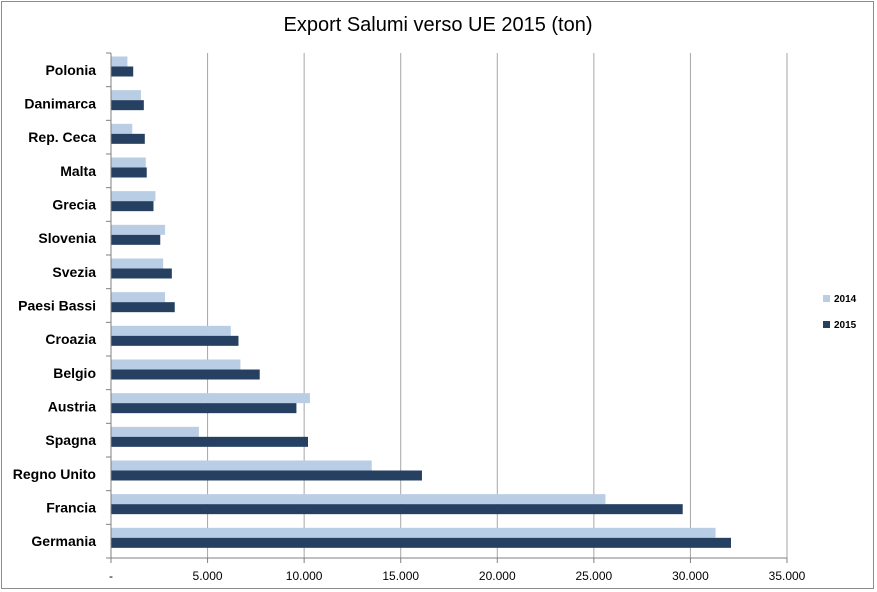 This screenshot has width=877, height=592. I want to click on category-label: Croazia, so click(70, 339).